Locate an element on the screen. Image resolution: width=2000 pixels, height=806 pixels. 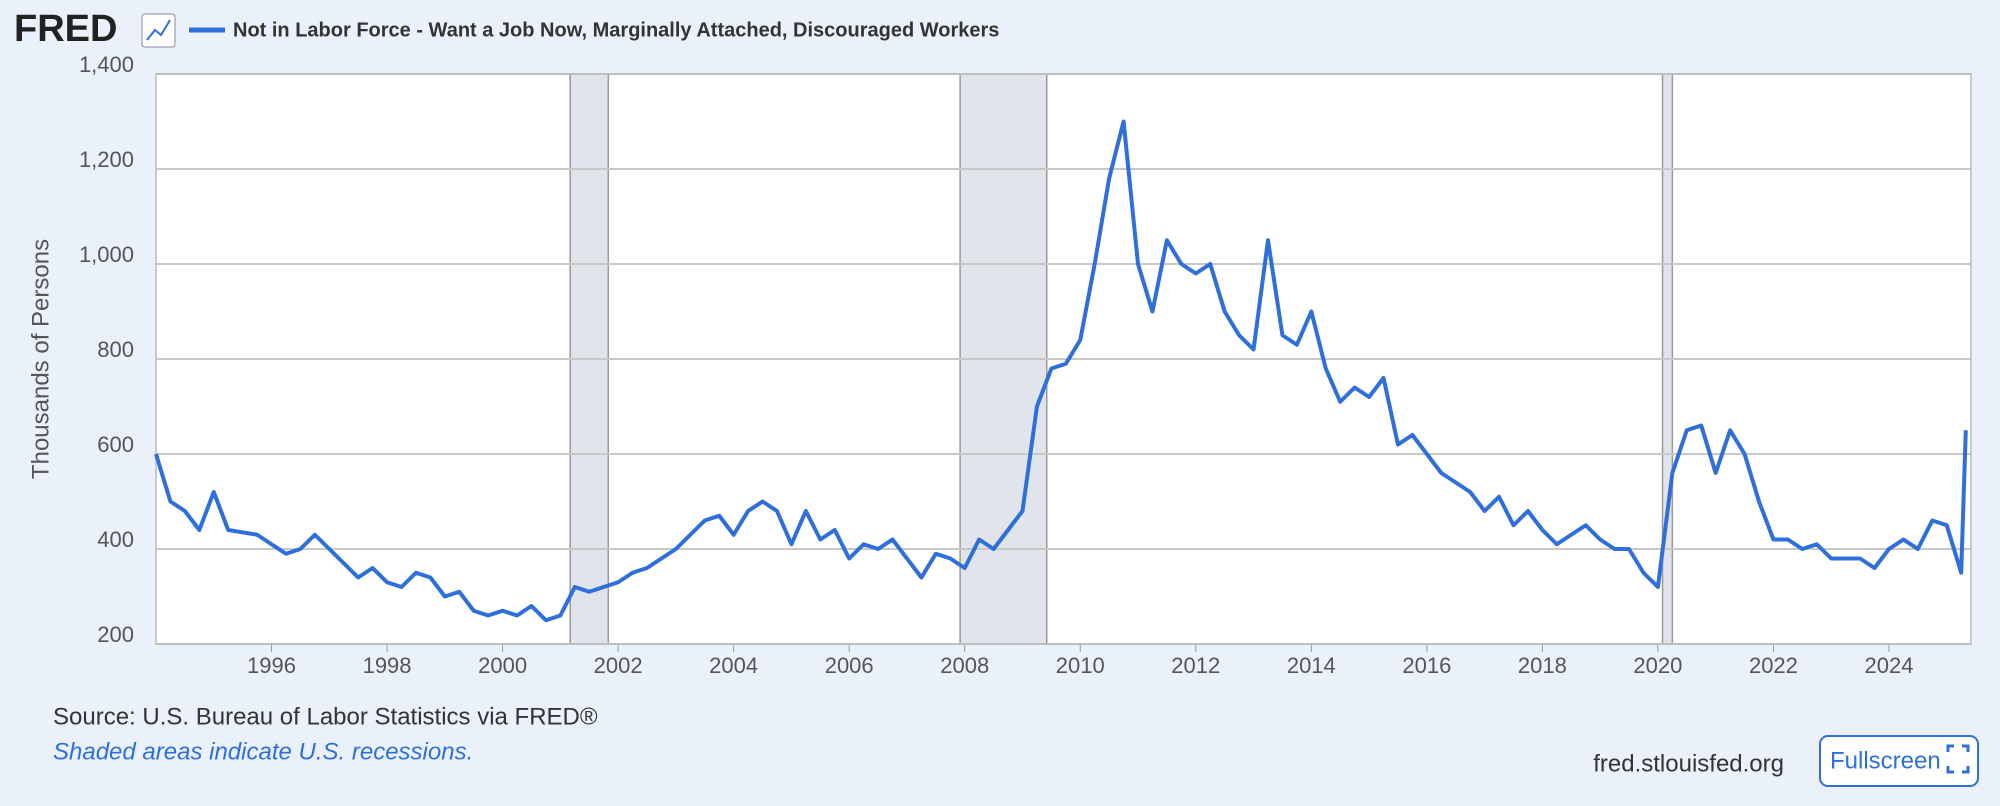
y-tick-label: 400 is located at coordinates (115, 539).